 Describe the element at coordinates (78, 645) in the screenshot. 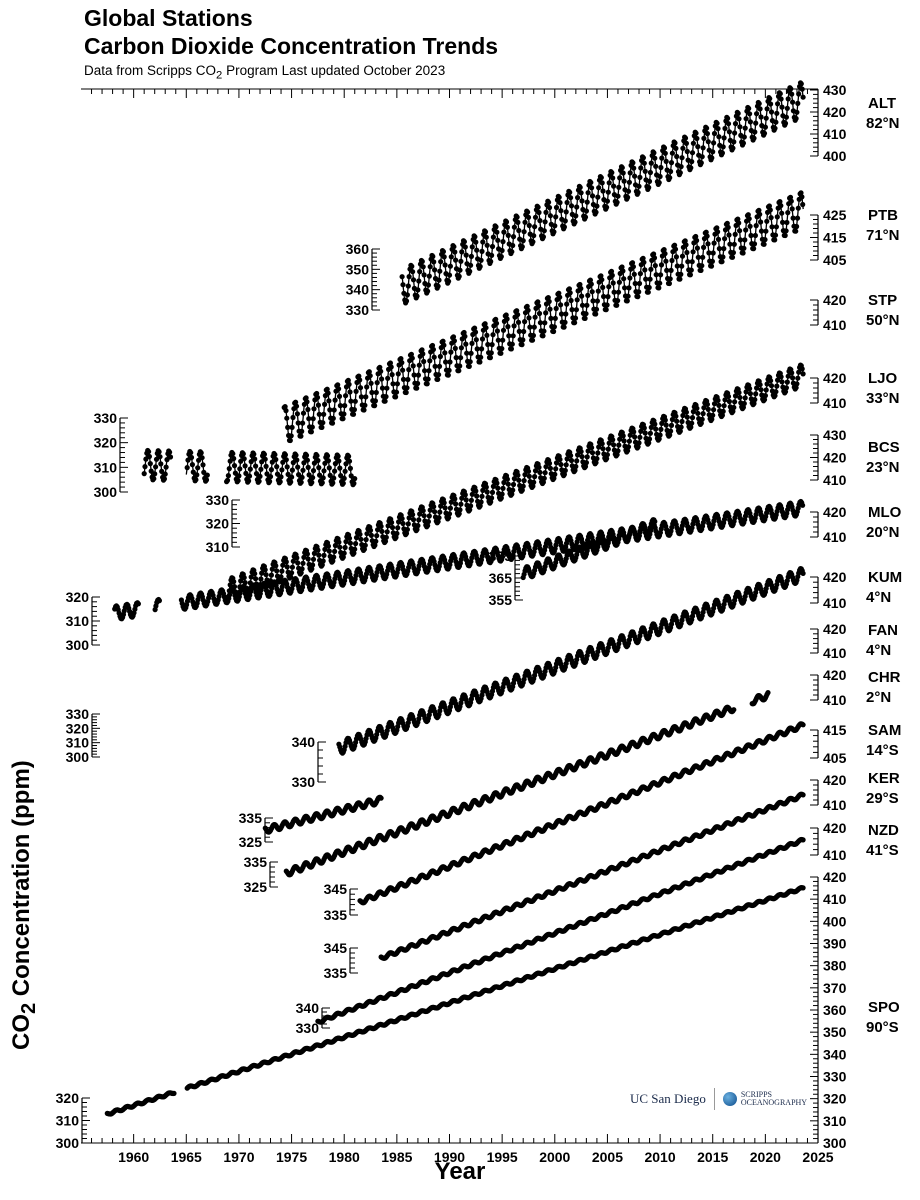

I see `left-scale-label: 300` at that location.